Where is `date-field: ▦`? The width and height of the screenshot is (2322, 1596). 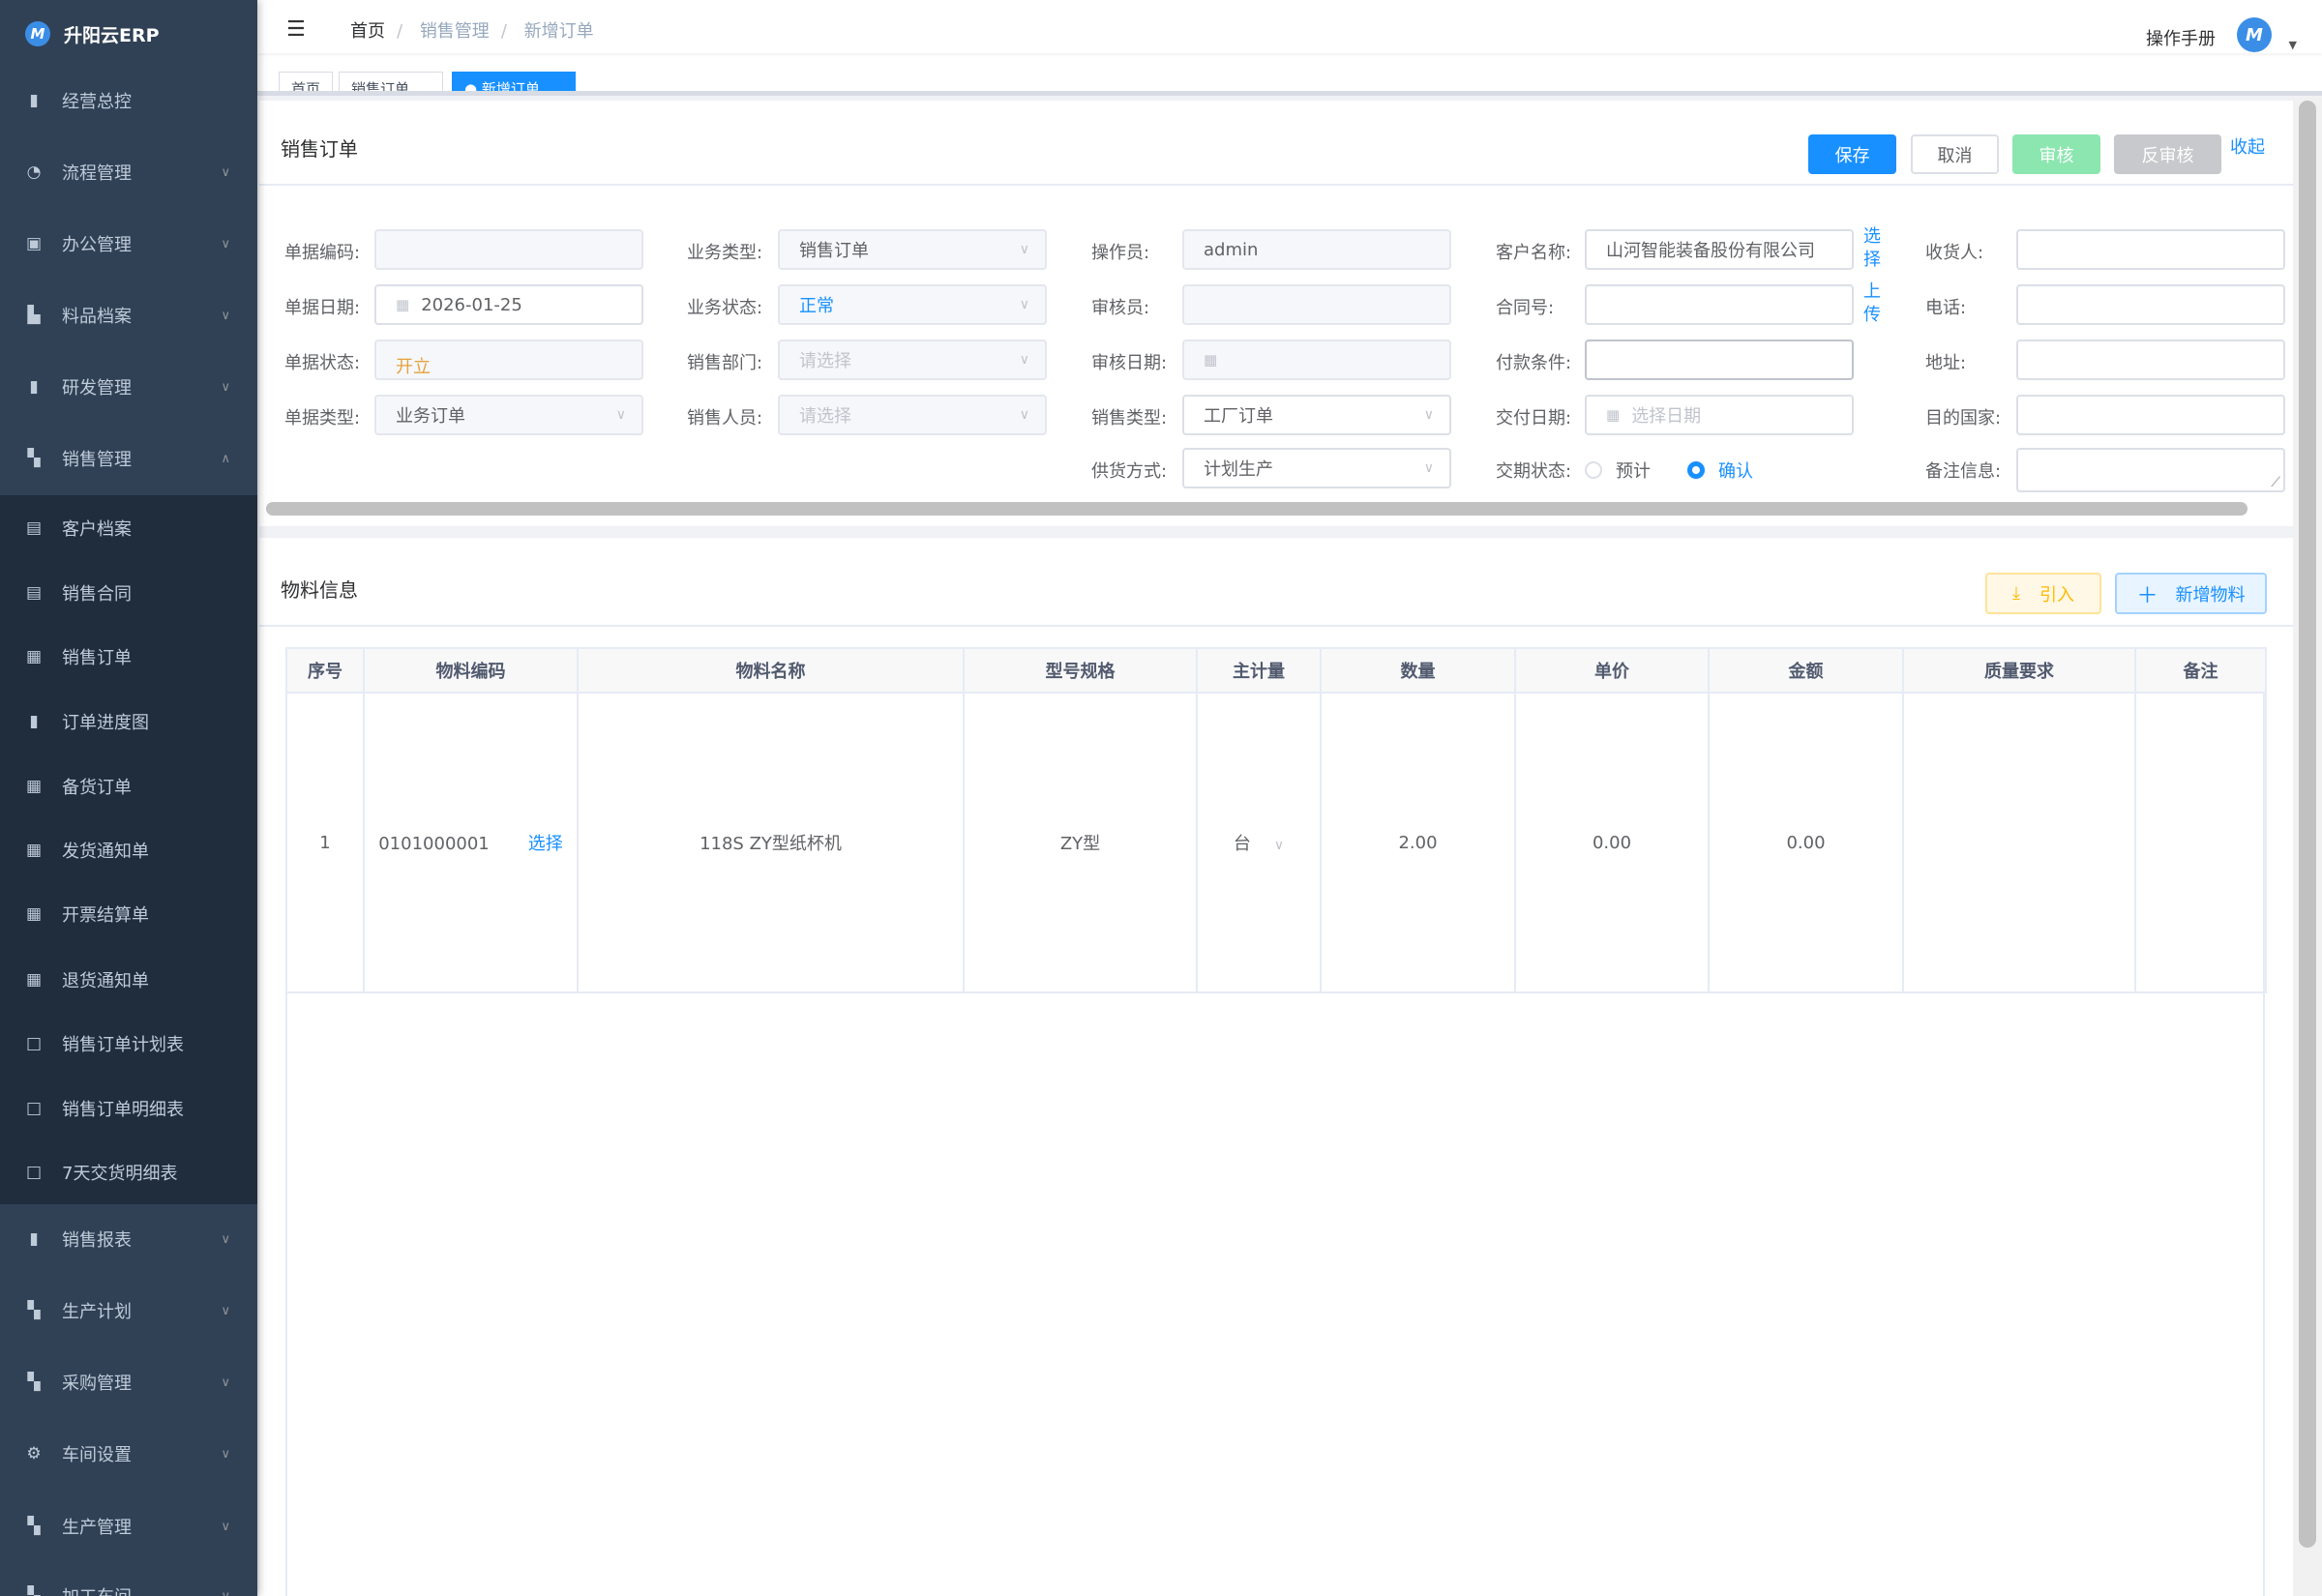 date-field: ▦ is located at coordinates (1316, 360).